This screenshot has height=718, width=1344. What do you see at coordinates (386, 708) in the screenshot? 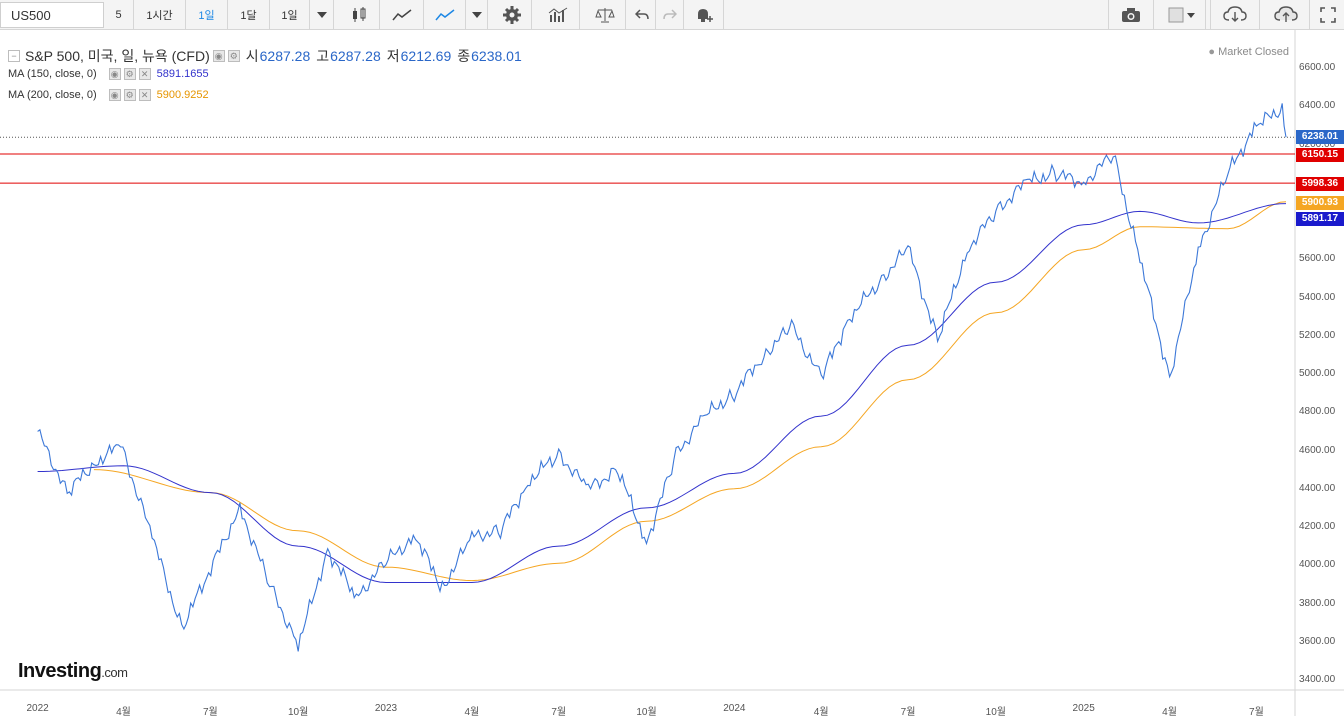
I see `time-axis-label: 2023` at bounding box center [386, 708].